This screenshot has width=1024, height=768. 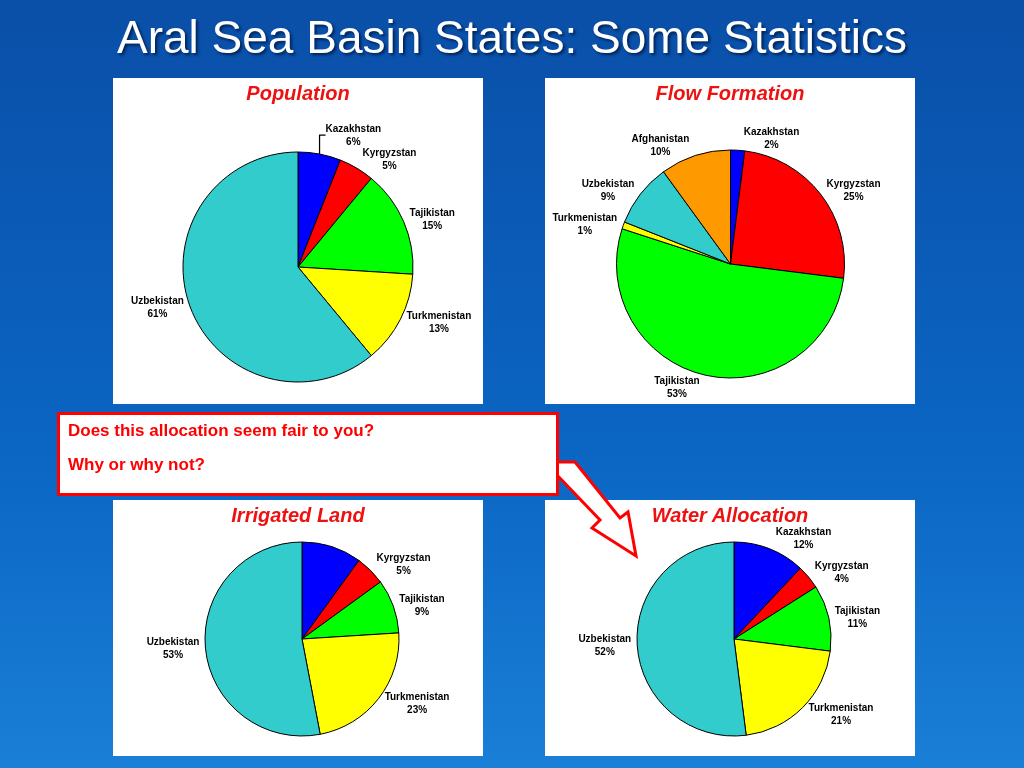 I want to click on chart-title: Flow Formation, so click(x=730, y=93).